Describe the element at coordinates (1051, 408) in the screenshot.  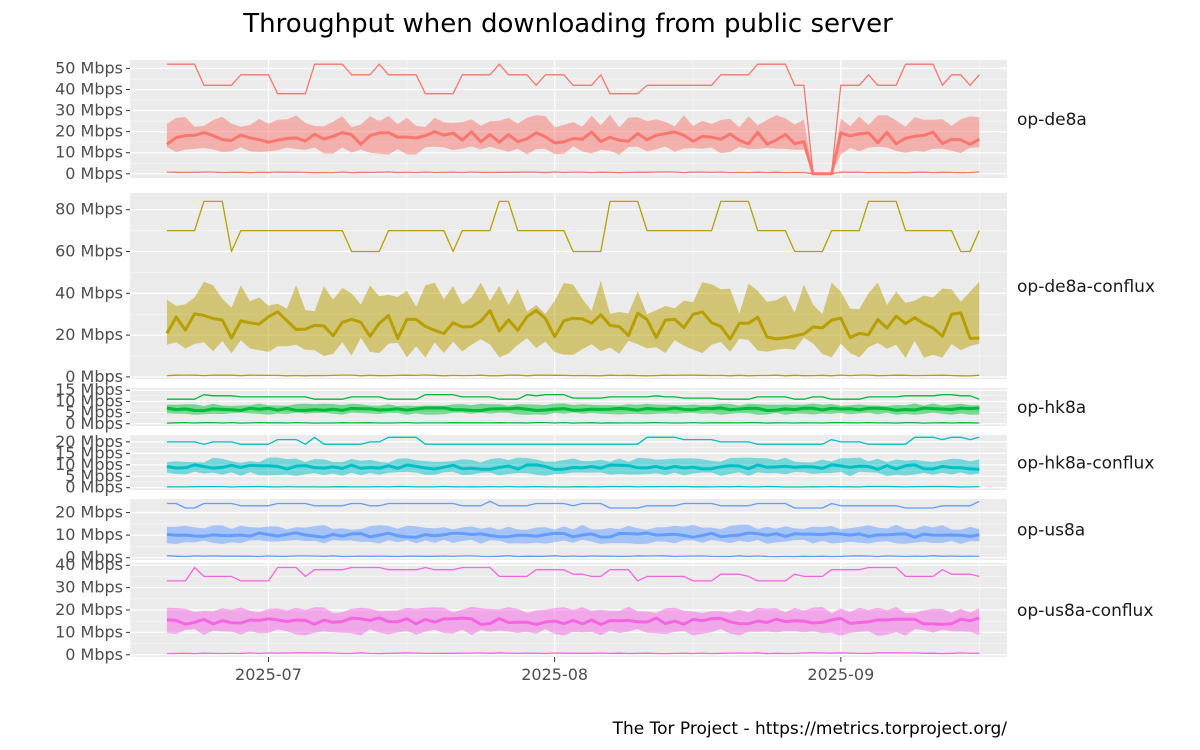
I see `panel-label: op-hk8a` at that location.